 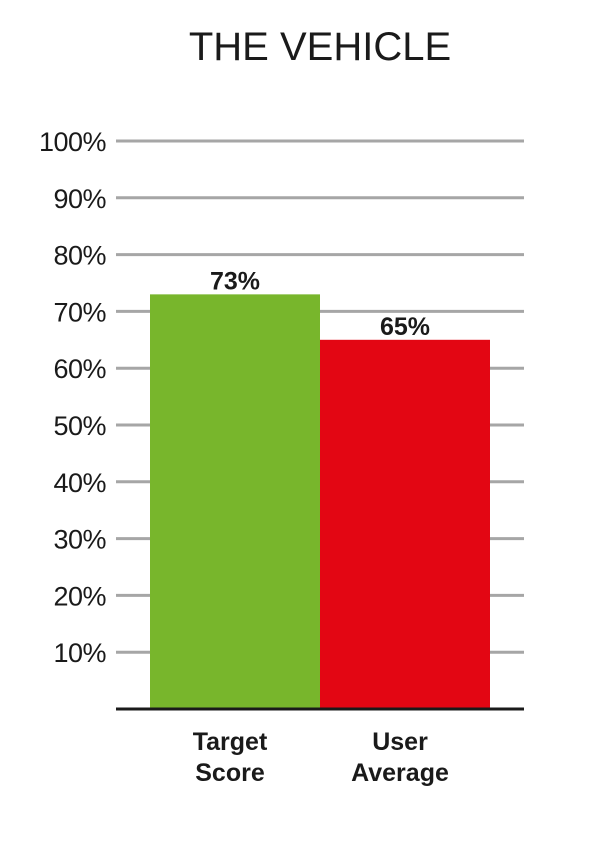 I want to click on y-tick-label: 100%, so click(x=73, y=142).